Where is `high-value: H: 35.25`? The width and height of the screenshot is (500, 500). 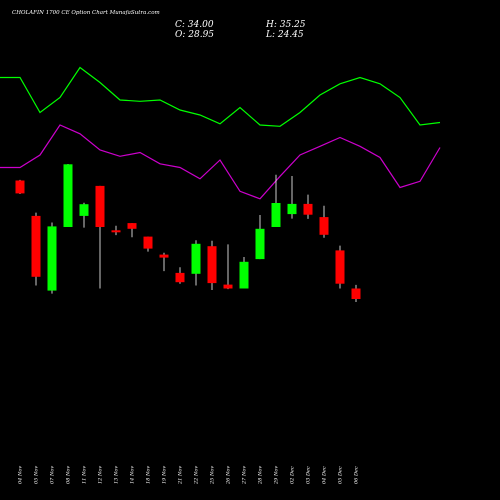
high-value: H: 35.25 is located at coordinates (285, 25).